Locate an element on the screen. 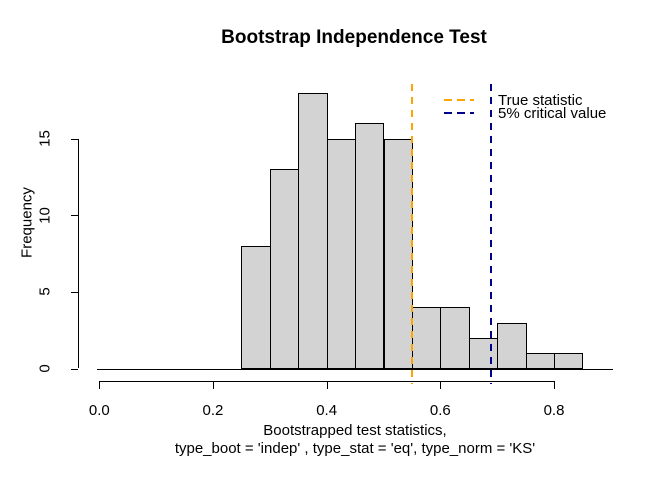 The height and width of the screenshot is (480, 672). y-axis-tick-label: 5 is located at coordinates (45, 292).